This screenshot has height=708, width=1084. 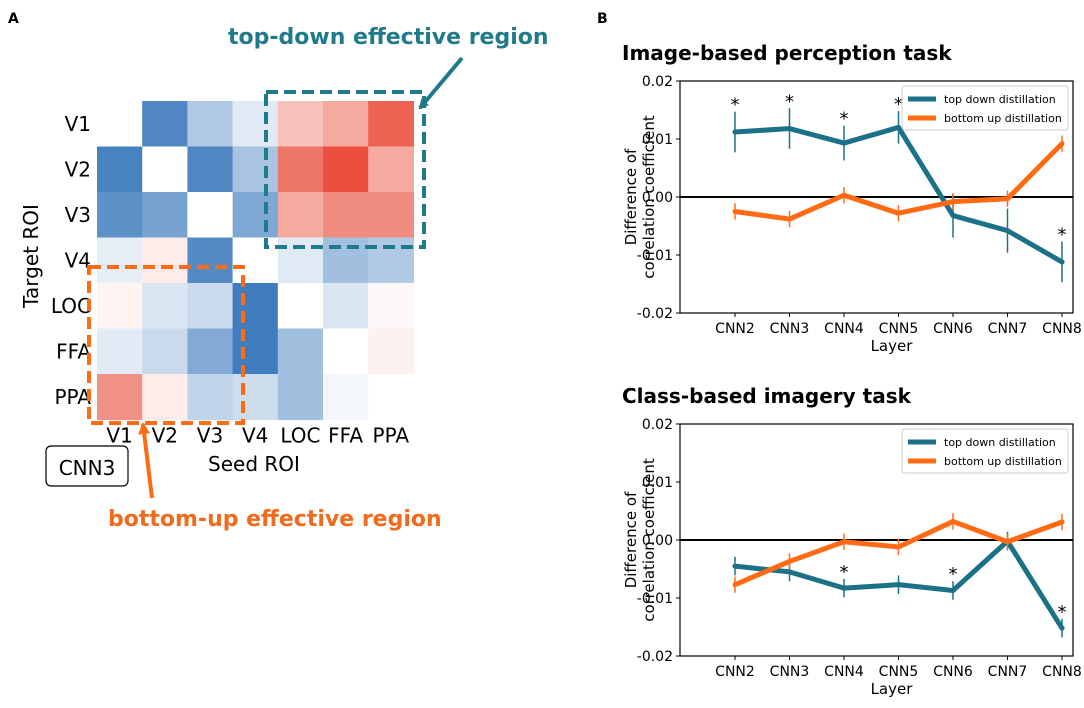 I want to click on x-tick-label: CNN2, so click(x=735, y=672).